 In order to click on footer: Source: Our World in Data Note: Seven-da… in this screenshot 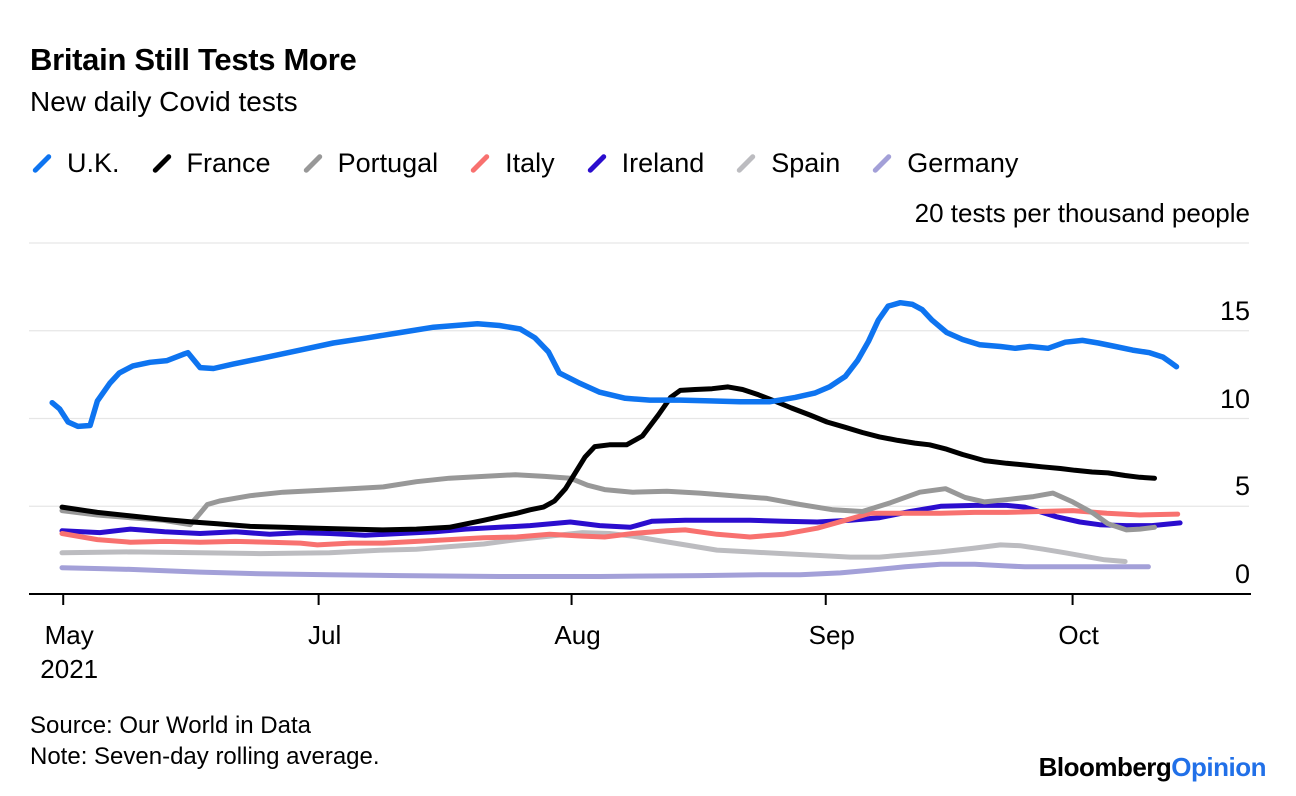, I will do `click(205, 741)`.